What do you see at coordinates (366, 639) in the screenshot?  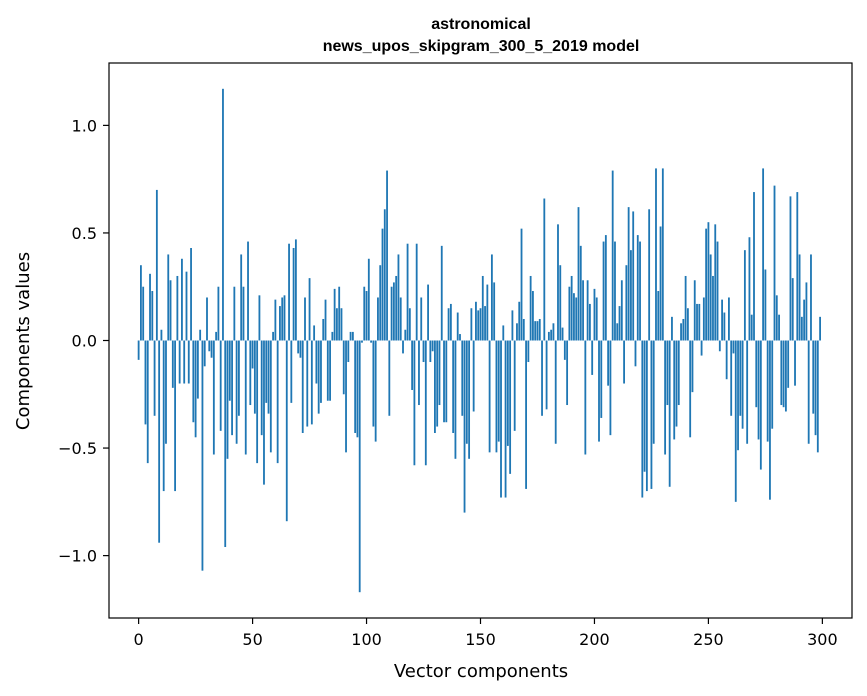 I see `x-tick-label-100: 100` at bounding box center [366, 639].